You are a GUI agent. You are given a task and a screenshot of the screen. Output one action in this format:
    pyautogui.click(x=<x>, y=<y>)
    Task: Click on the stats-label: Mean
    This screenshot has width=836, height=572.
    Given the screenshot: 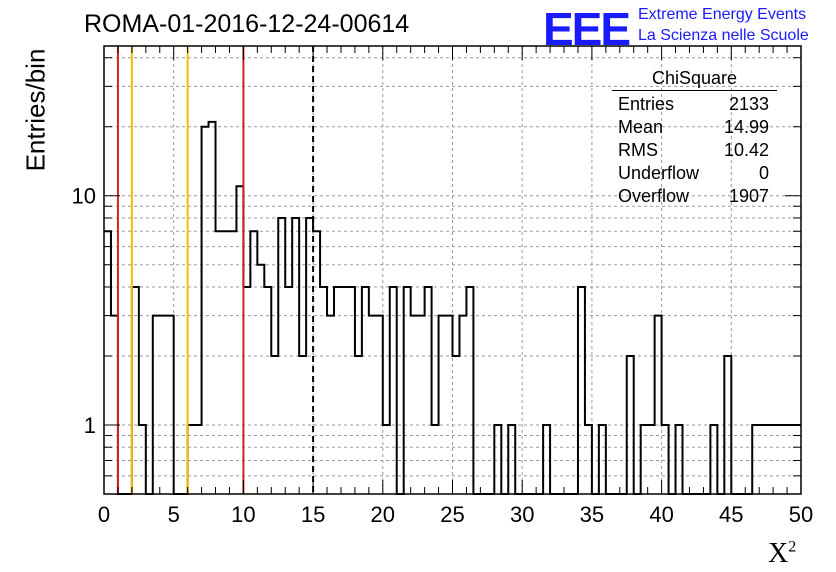 What is the action you would take?
    pyautogui.click(x=641, y=127)
    